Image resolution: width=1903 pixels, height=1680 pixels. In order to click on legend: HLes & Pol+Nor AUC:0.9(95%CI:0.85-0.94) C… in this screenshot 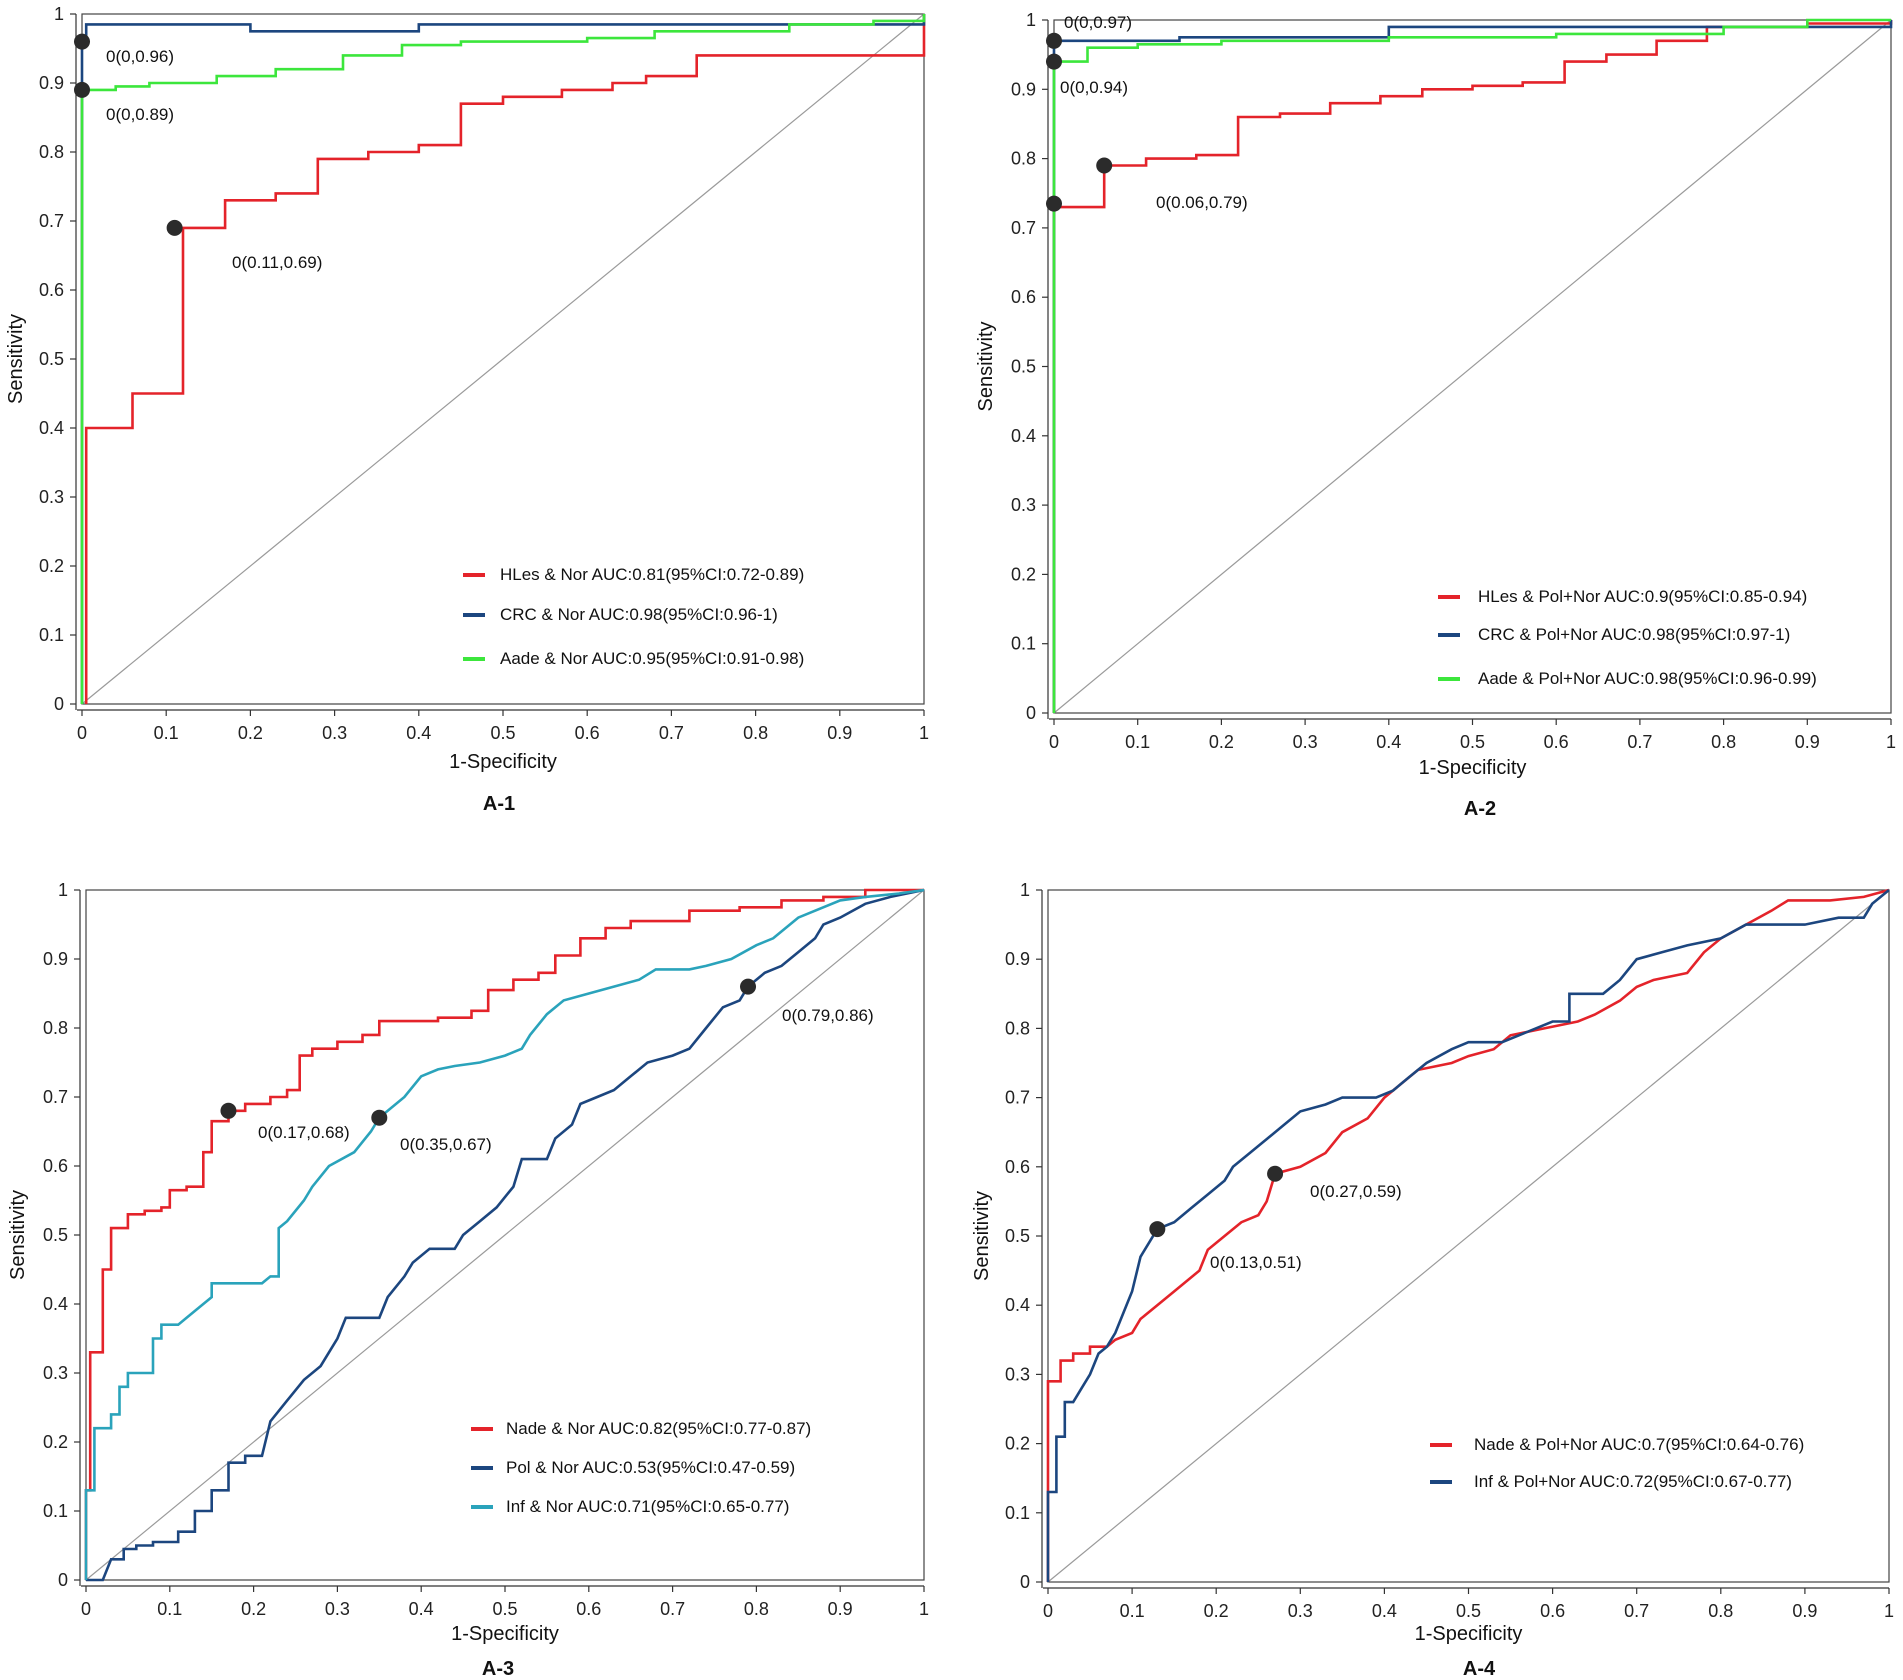, I will do `click(1627, 637)`.